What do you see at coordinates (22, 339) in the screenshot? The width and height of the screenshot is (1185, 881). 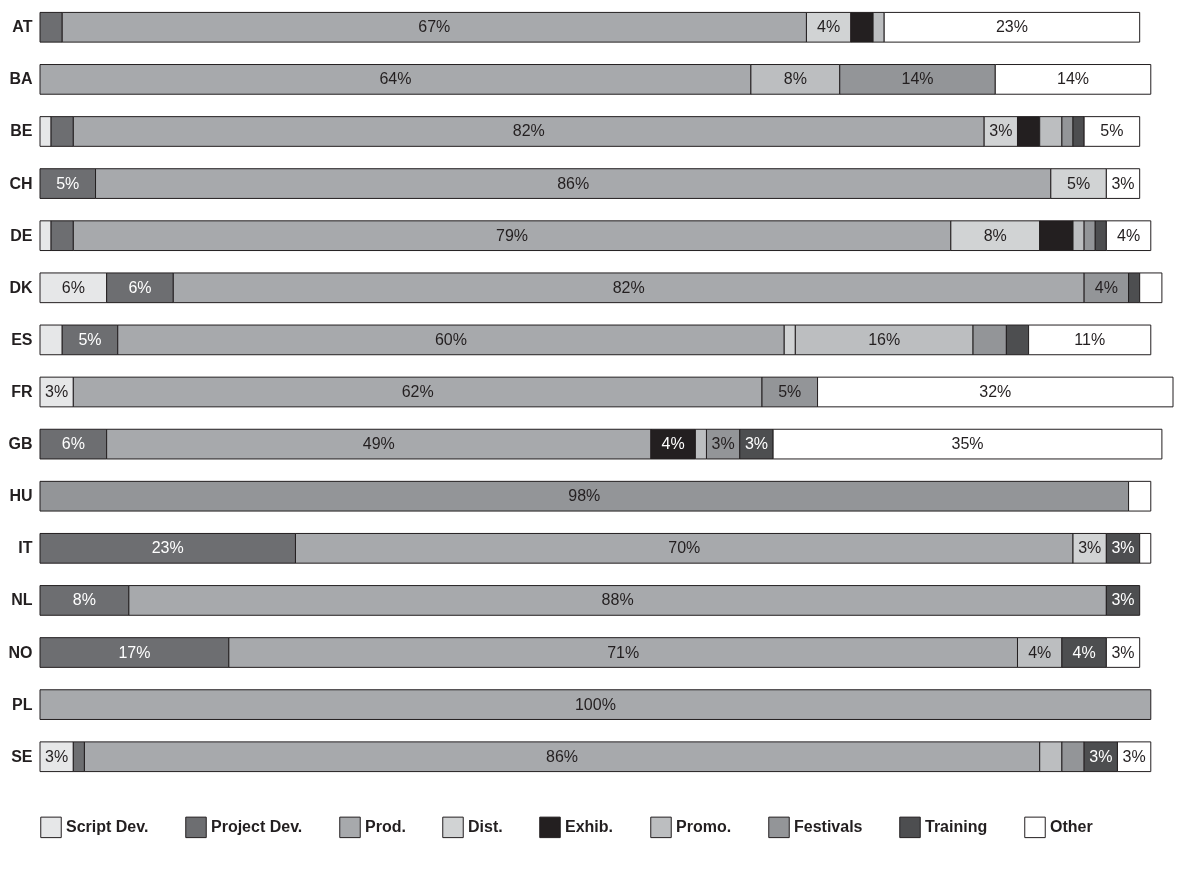 I see `y-tick-label: ES` at bounding box center [22, 339].